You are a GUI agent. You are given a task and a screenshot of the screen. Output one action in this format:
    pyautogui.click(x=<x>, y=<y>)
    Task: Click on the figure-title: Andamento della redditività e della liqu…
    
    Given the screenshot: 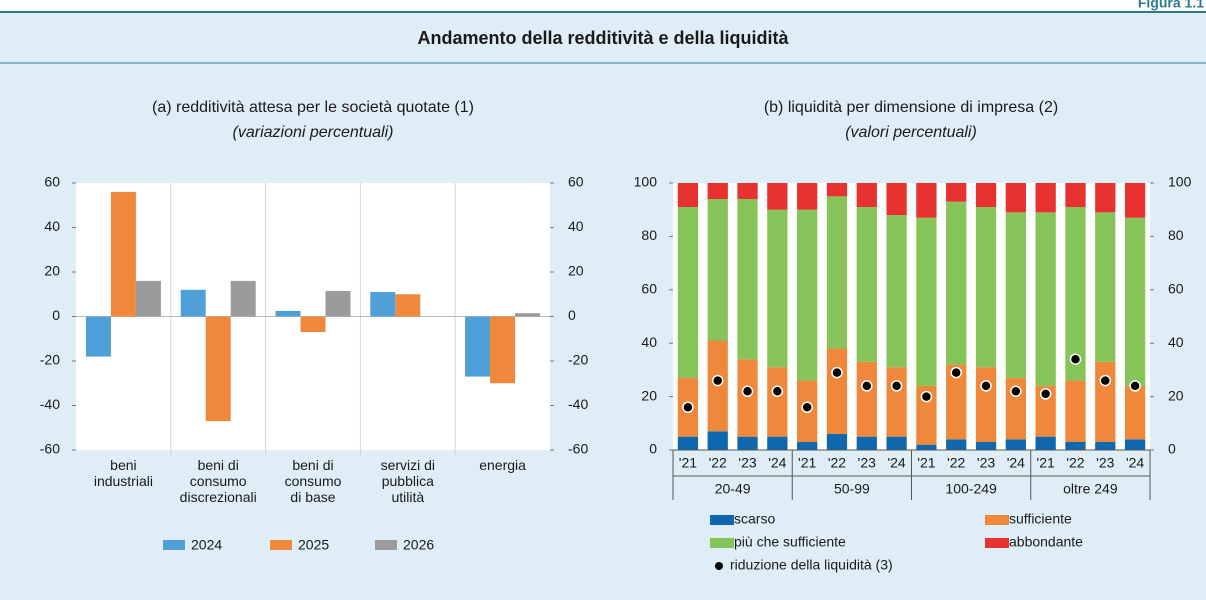 What is the action you would take?
    pyautogui.click(x=603, y=38)
    